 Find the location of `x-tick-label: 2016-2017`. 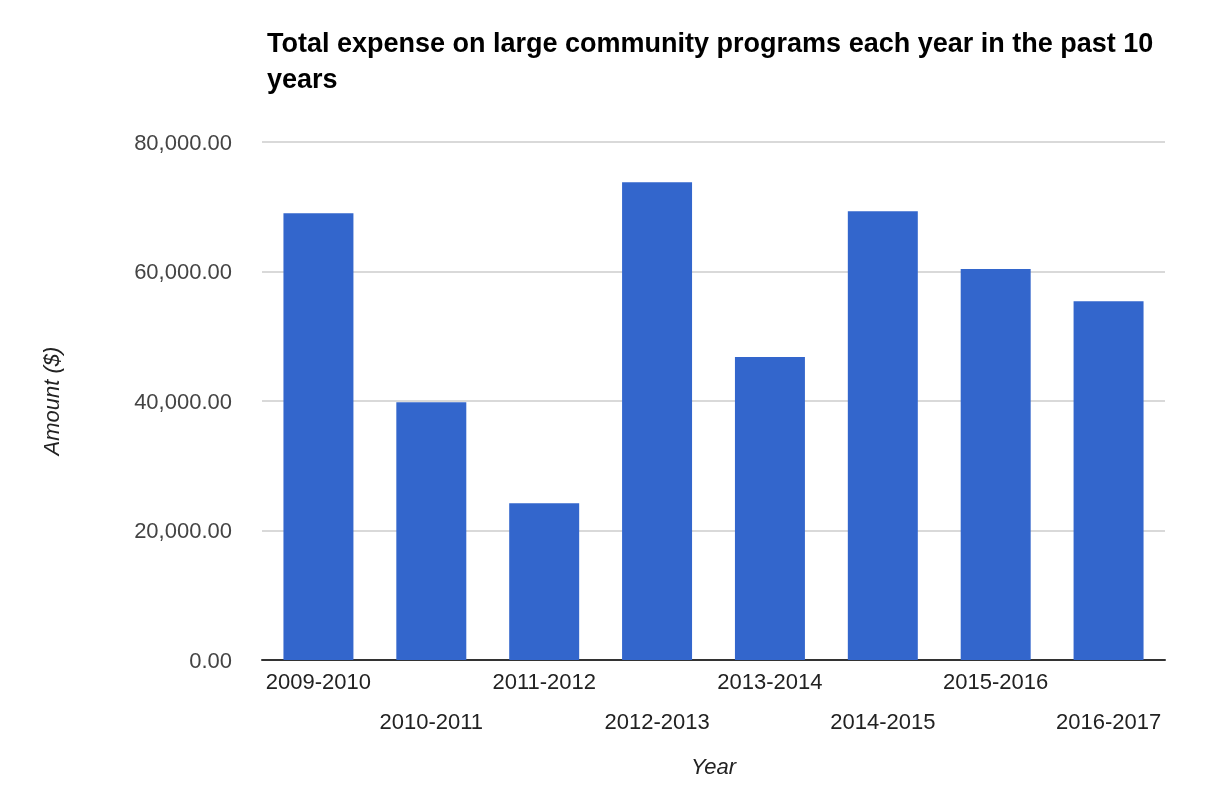

x-tick-label: 2016-2017 is located at coordinates (1108, 721).